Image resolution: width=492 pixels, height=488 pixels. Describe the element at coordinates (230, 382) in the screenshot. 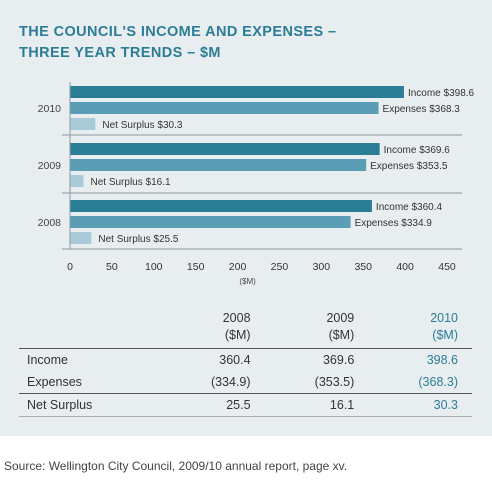

I see `table-cell: (334.9)` at that location.